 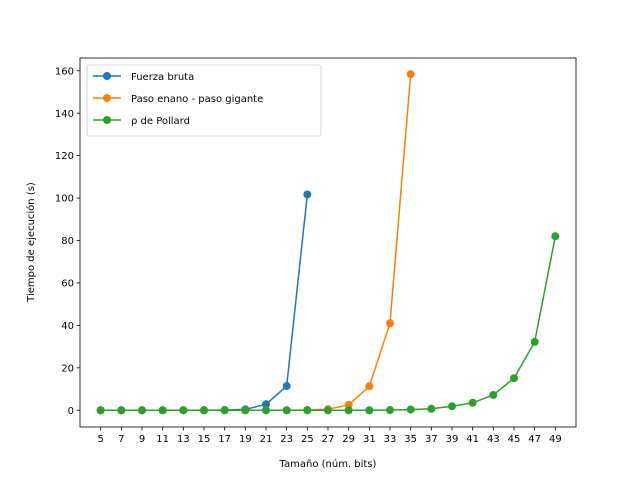 What do you see at coordinates (67, 241) in the screenshot?
I see `y-tick-label: 80` at bounding box center [67, 241].